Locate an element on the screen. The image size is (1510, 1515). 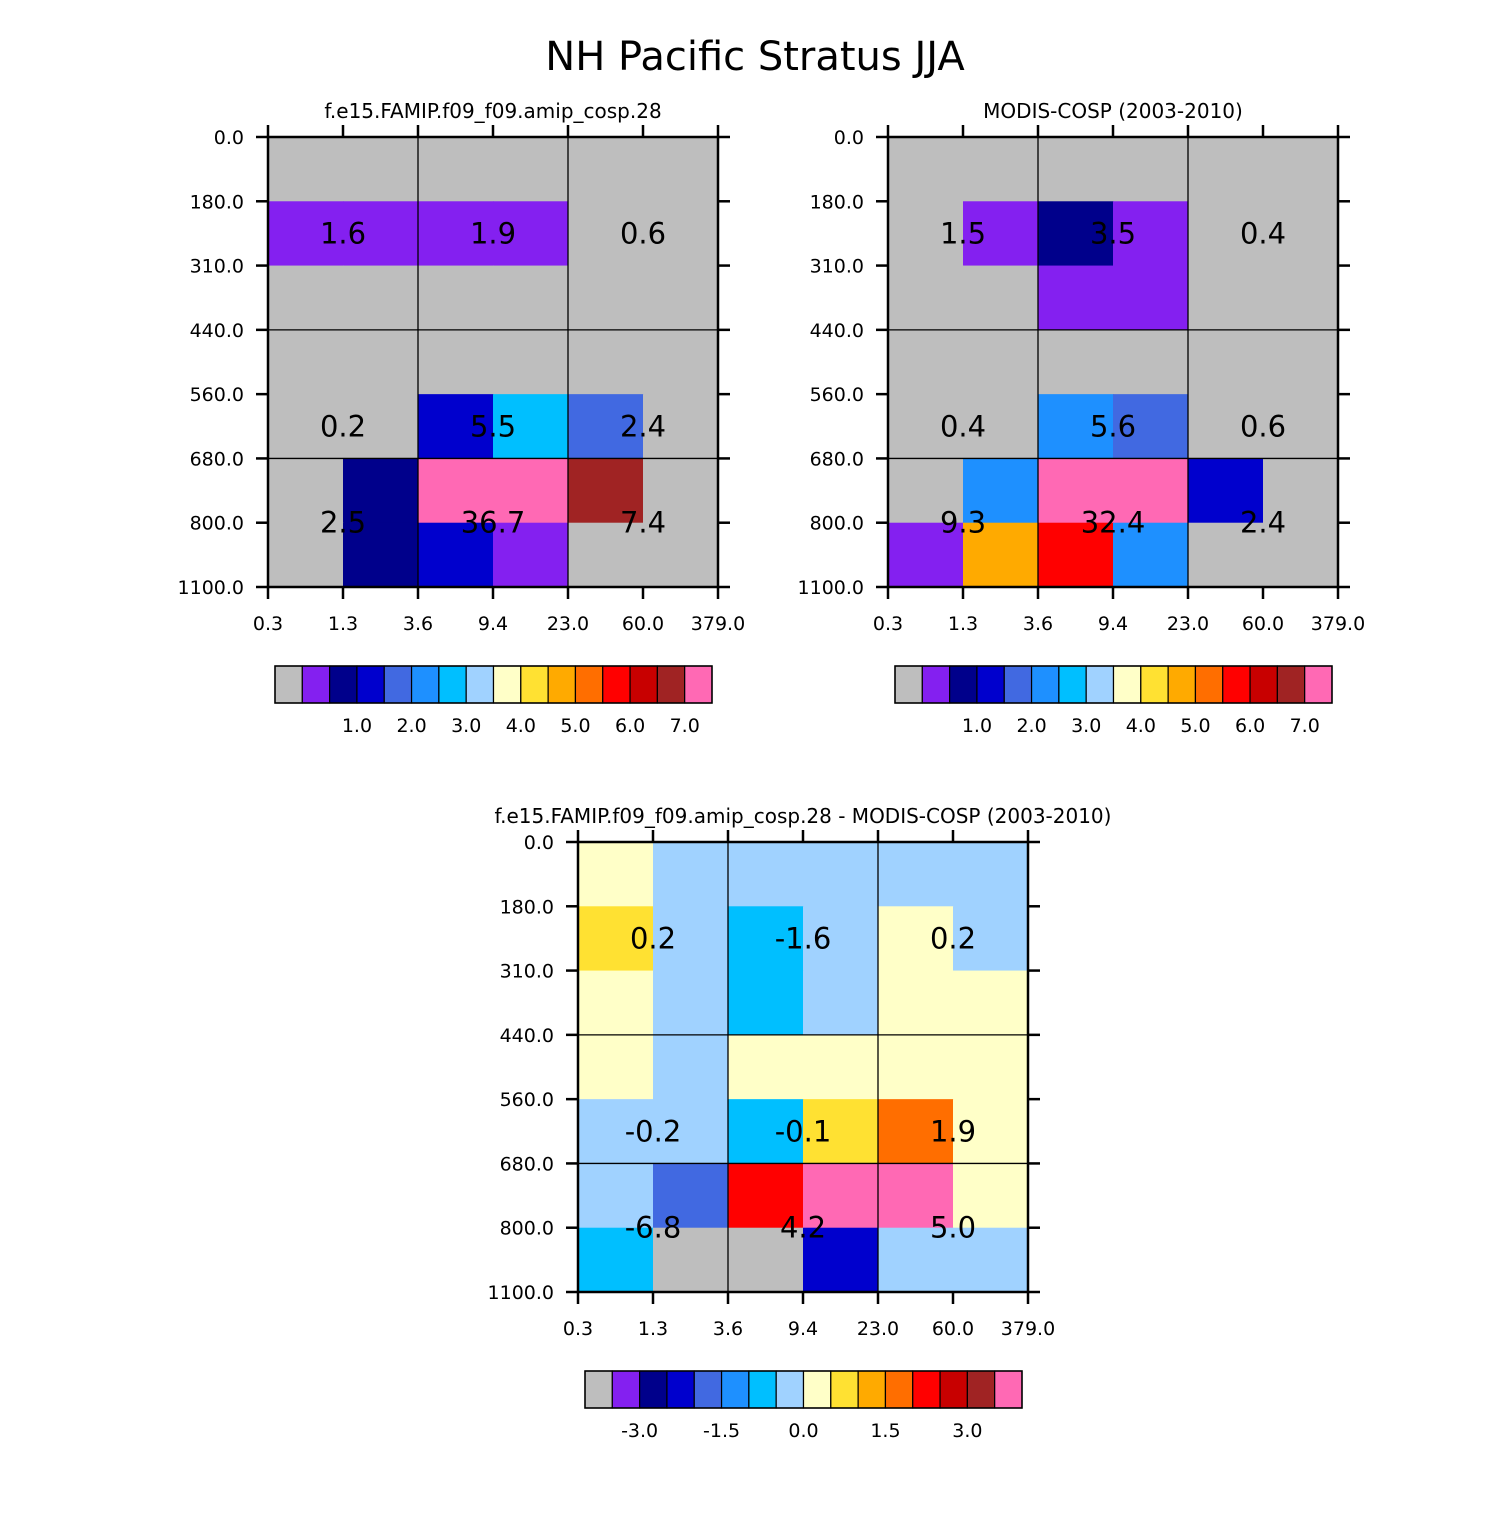
figure-title: NH Pacific Stratus JJA is located at coordinates (755, 57).